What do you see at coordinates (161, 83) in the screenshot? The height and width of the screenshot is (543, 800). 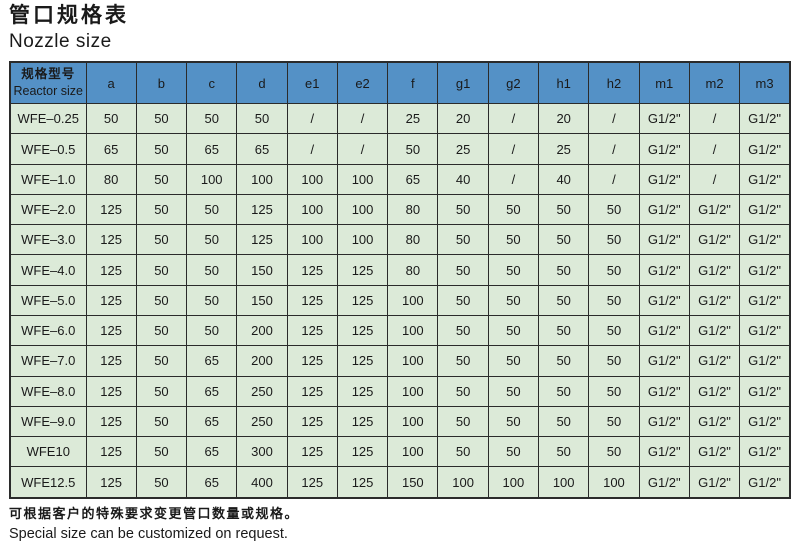 I see `column-header: b` at bounding box center [161, 83].